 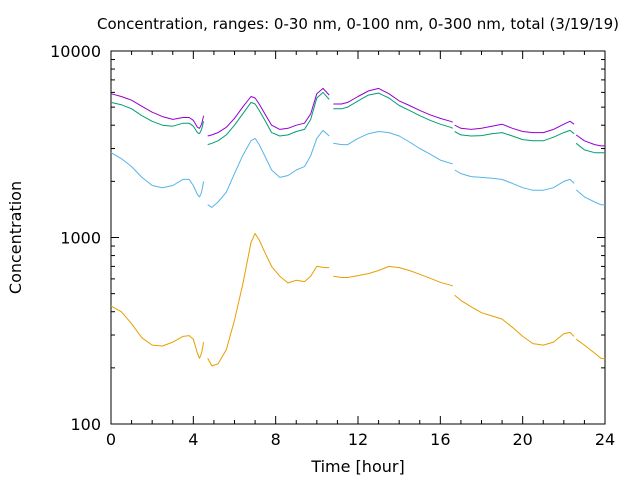 What do you see at coordinates (605, 439) in the screenshot?
I see `x-tick-label: 24` at bounding box center [605, 439].